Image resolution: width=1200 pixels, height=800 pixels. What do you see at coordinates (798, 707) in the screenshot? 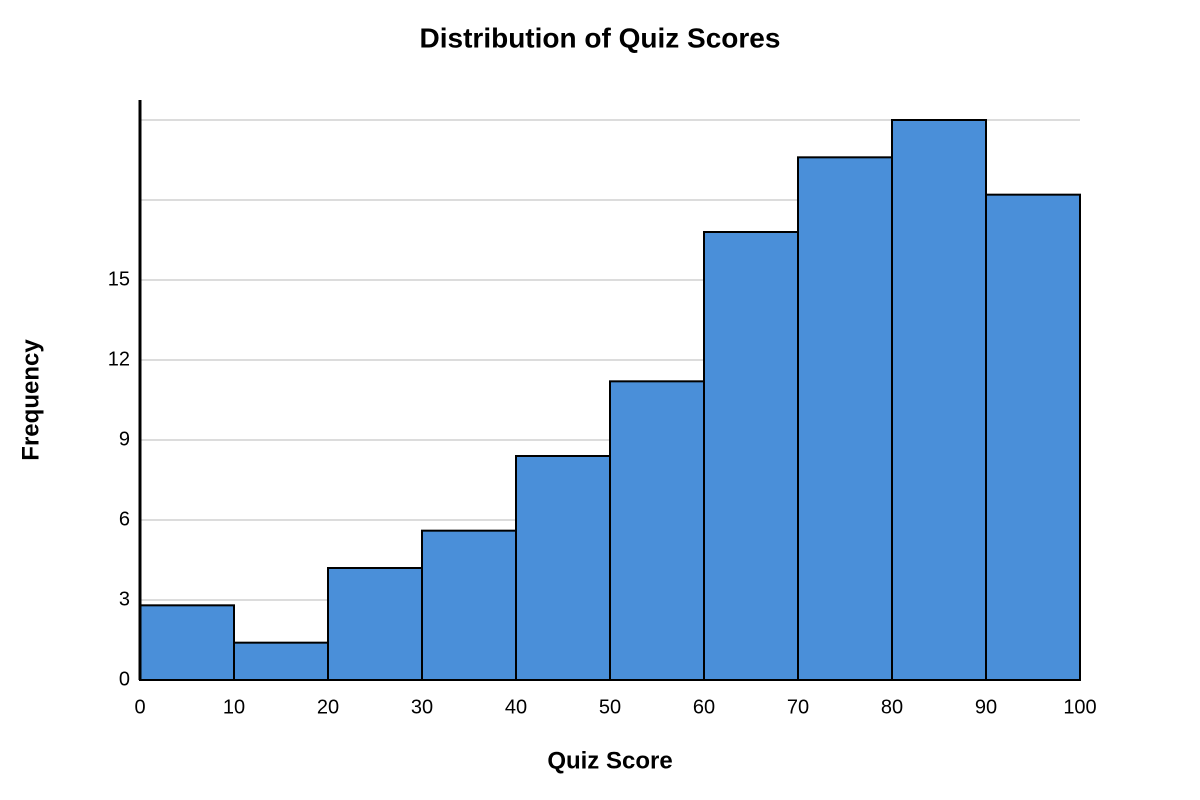
I see `x-tick-label: 70` at bounding box center [798, 707].